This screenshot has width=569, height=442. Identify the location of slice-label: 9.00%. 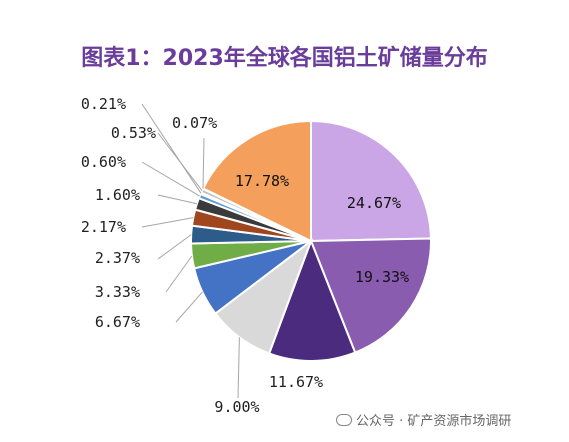
(236, 407).